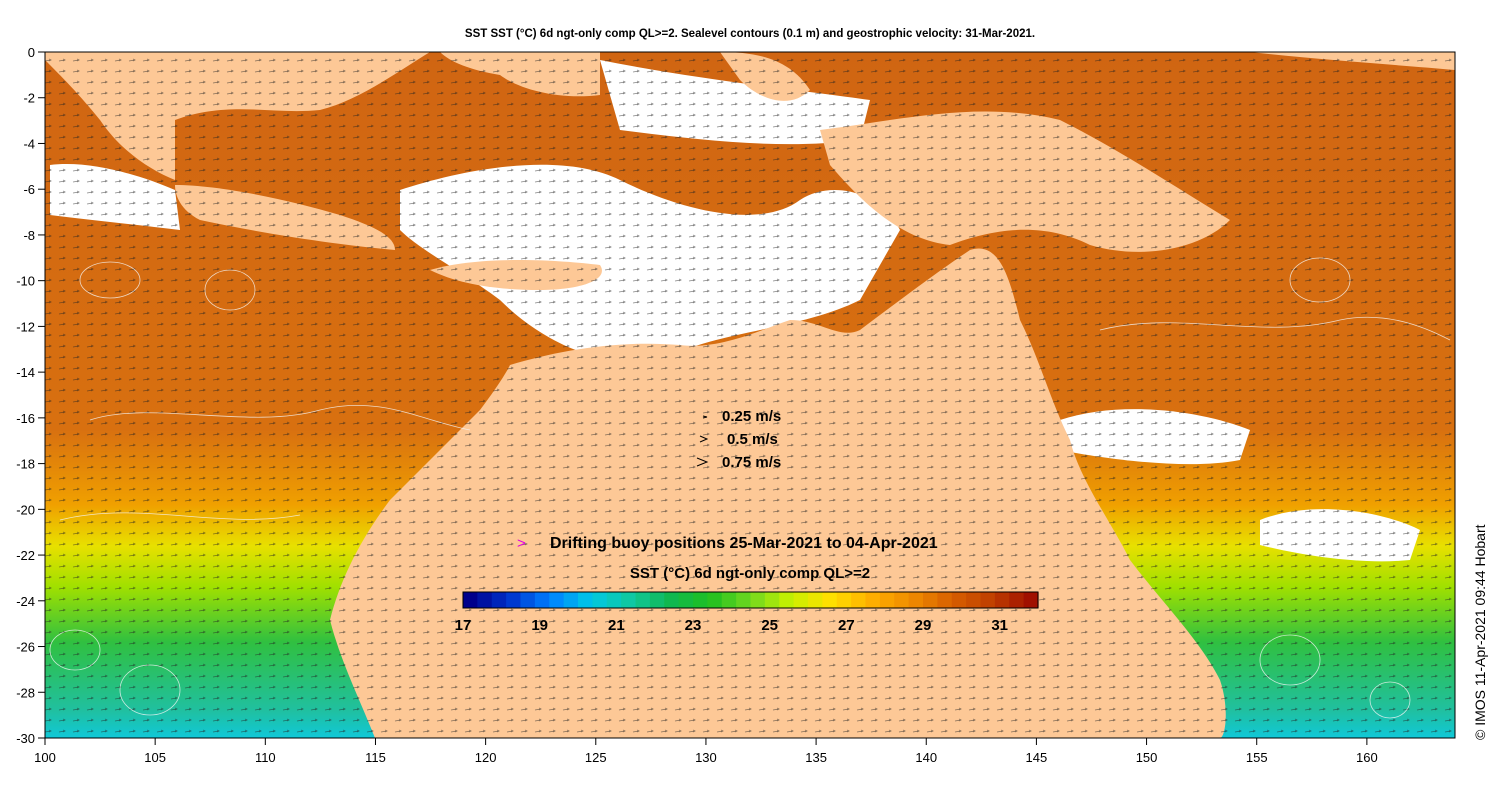  Describe the element at coordinates (31, 52) in the screenshot. I see `lat-tick-label: 0` at that location.